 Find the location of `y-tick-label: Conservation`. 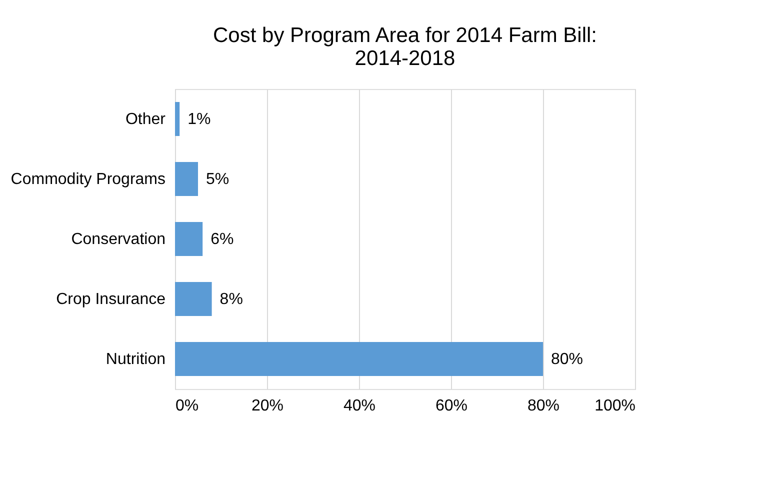

y-tick-label: Conservation is located at coordinates (118, 239).